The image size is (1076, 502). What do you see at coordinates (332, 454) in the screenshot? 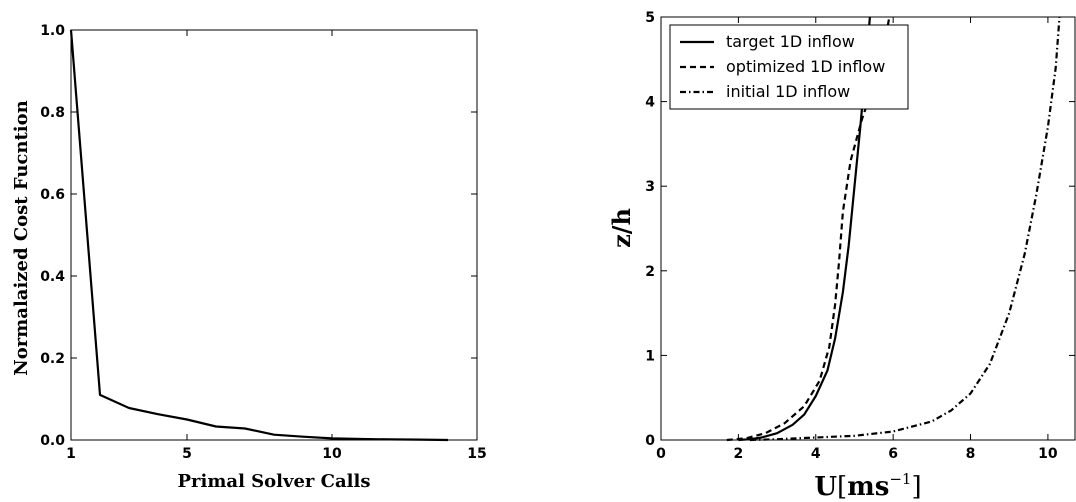
I see `left-x-tick-label: 10` at bounding box center [332, 454].